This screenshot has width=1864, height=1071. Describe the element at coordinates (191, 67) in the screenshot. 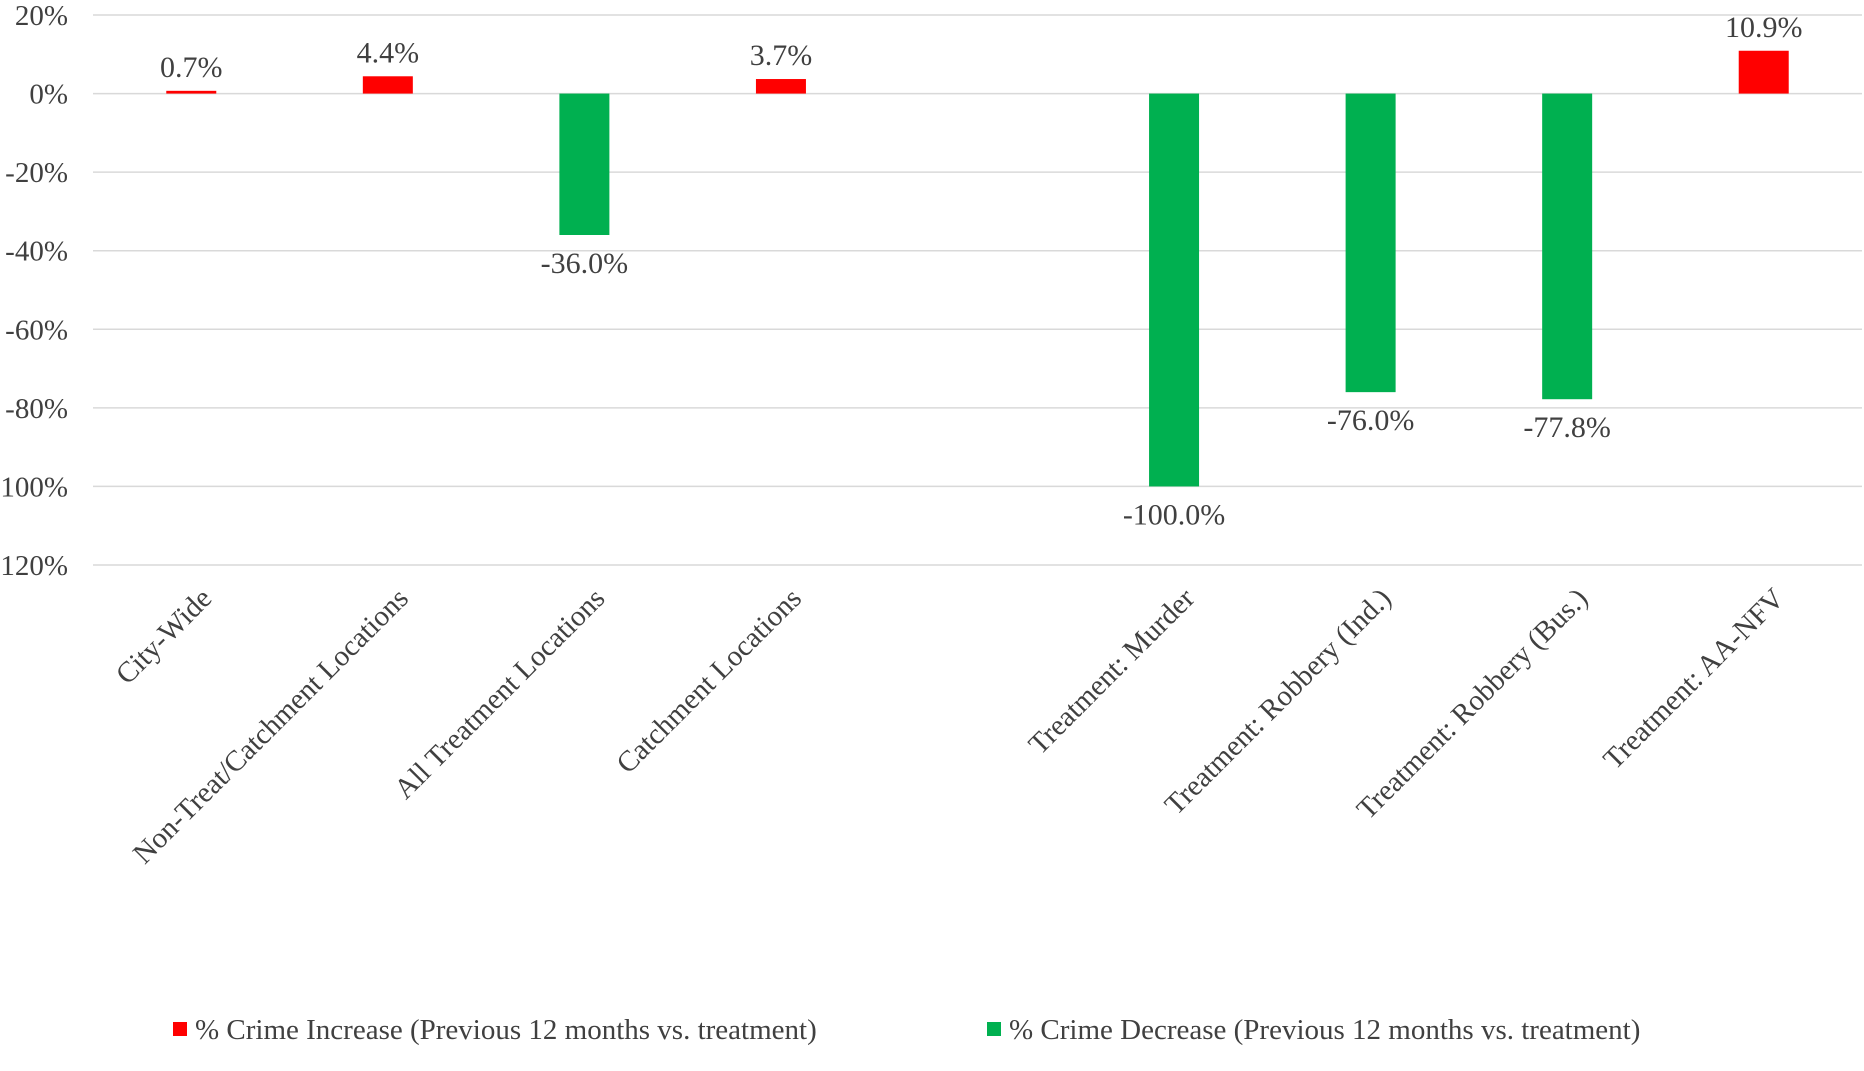

I see `data-label: 0.7%` at that location.